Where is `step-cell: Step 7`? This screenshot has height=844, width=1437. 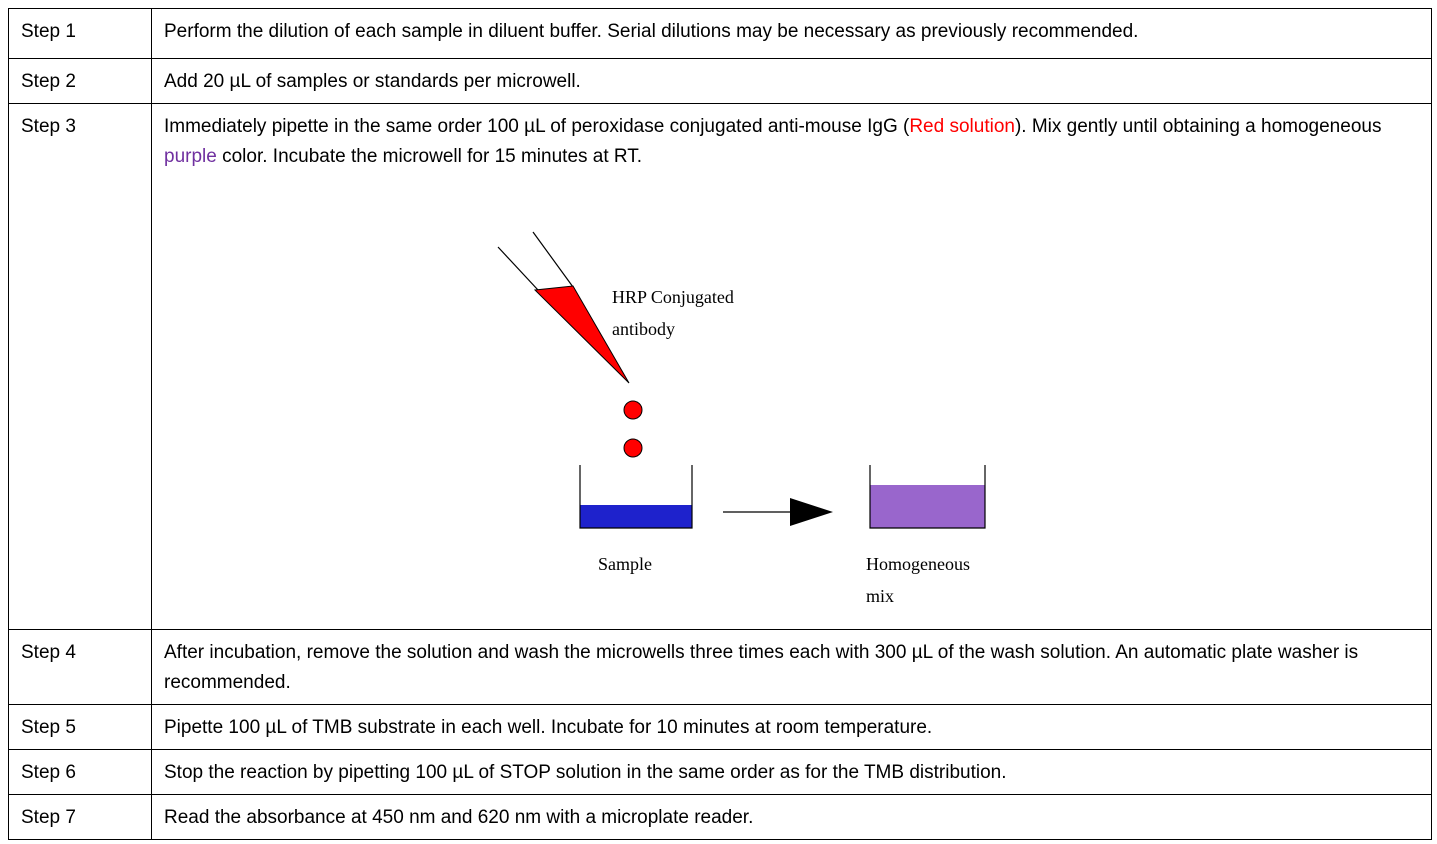 step-cell: Step 7 is located at coordinates (80, 817).